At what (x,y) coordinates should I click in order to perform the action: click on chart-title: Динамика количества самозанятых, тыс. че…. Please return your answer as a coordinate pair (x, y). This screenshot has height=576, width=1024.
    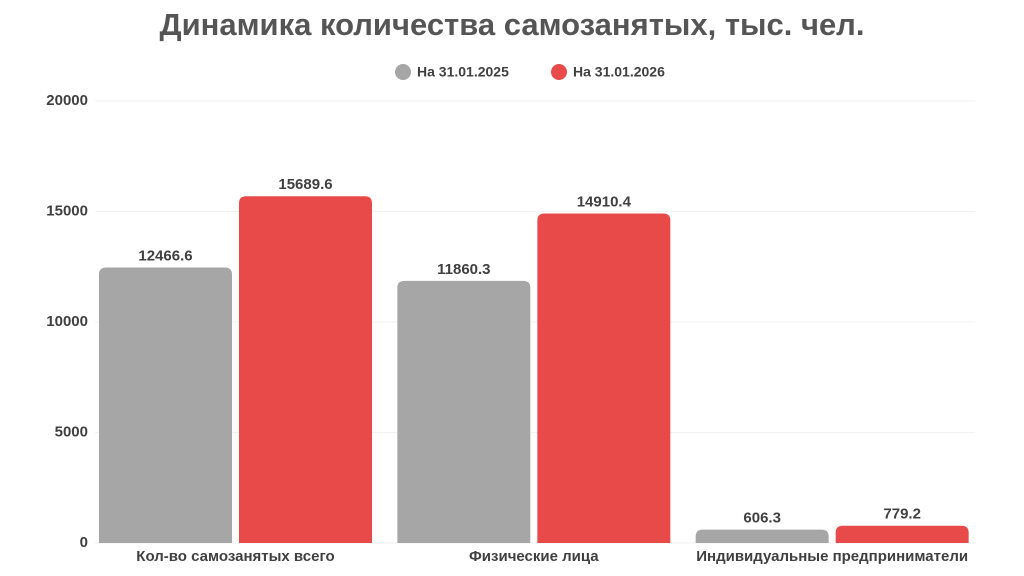
    Looking at the image, I should click on (512, 24).